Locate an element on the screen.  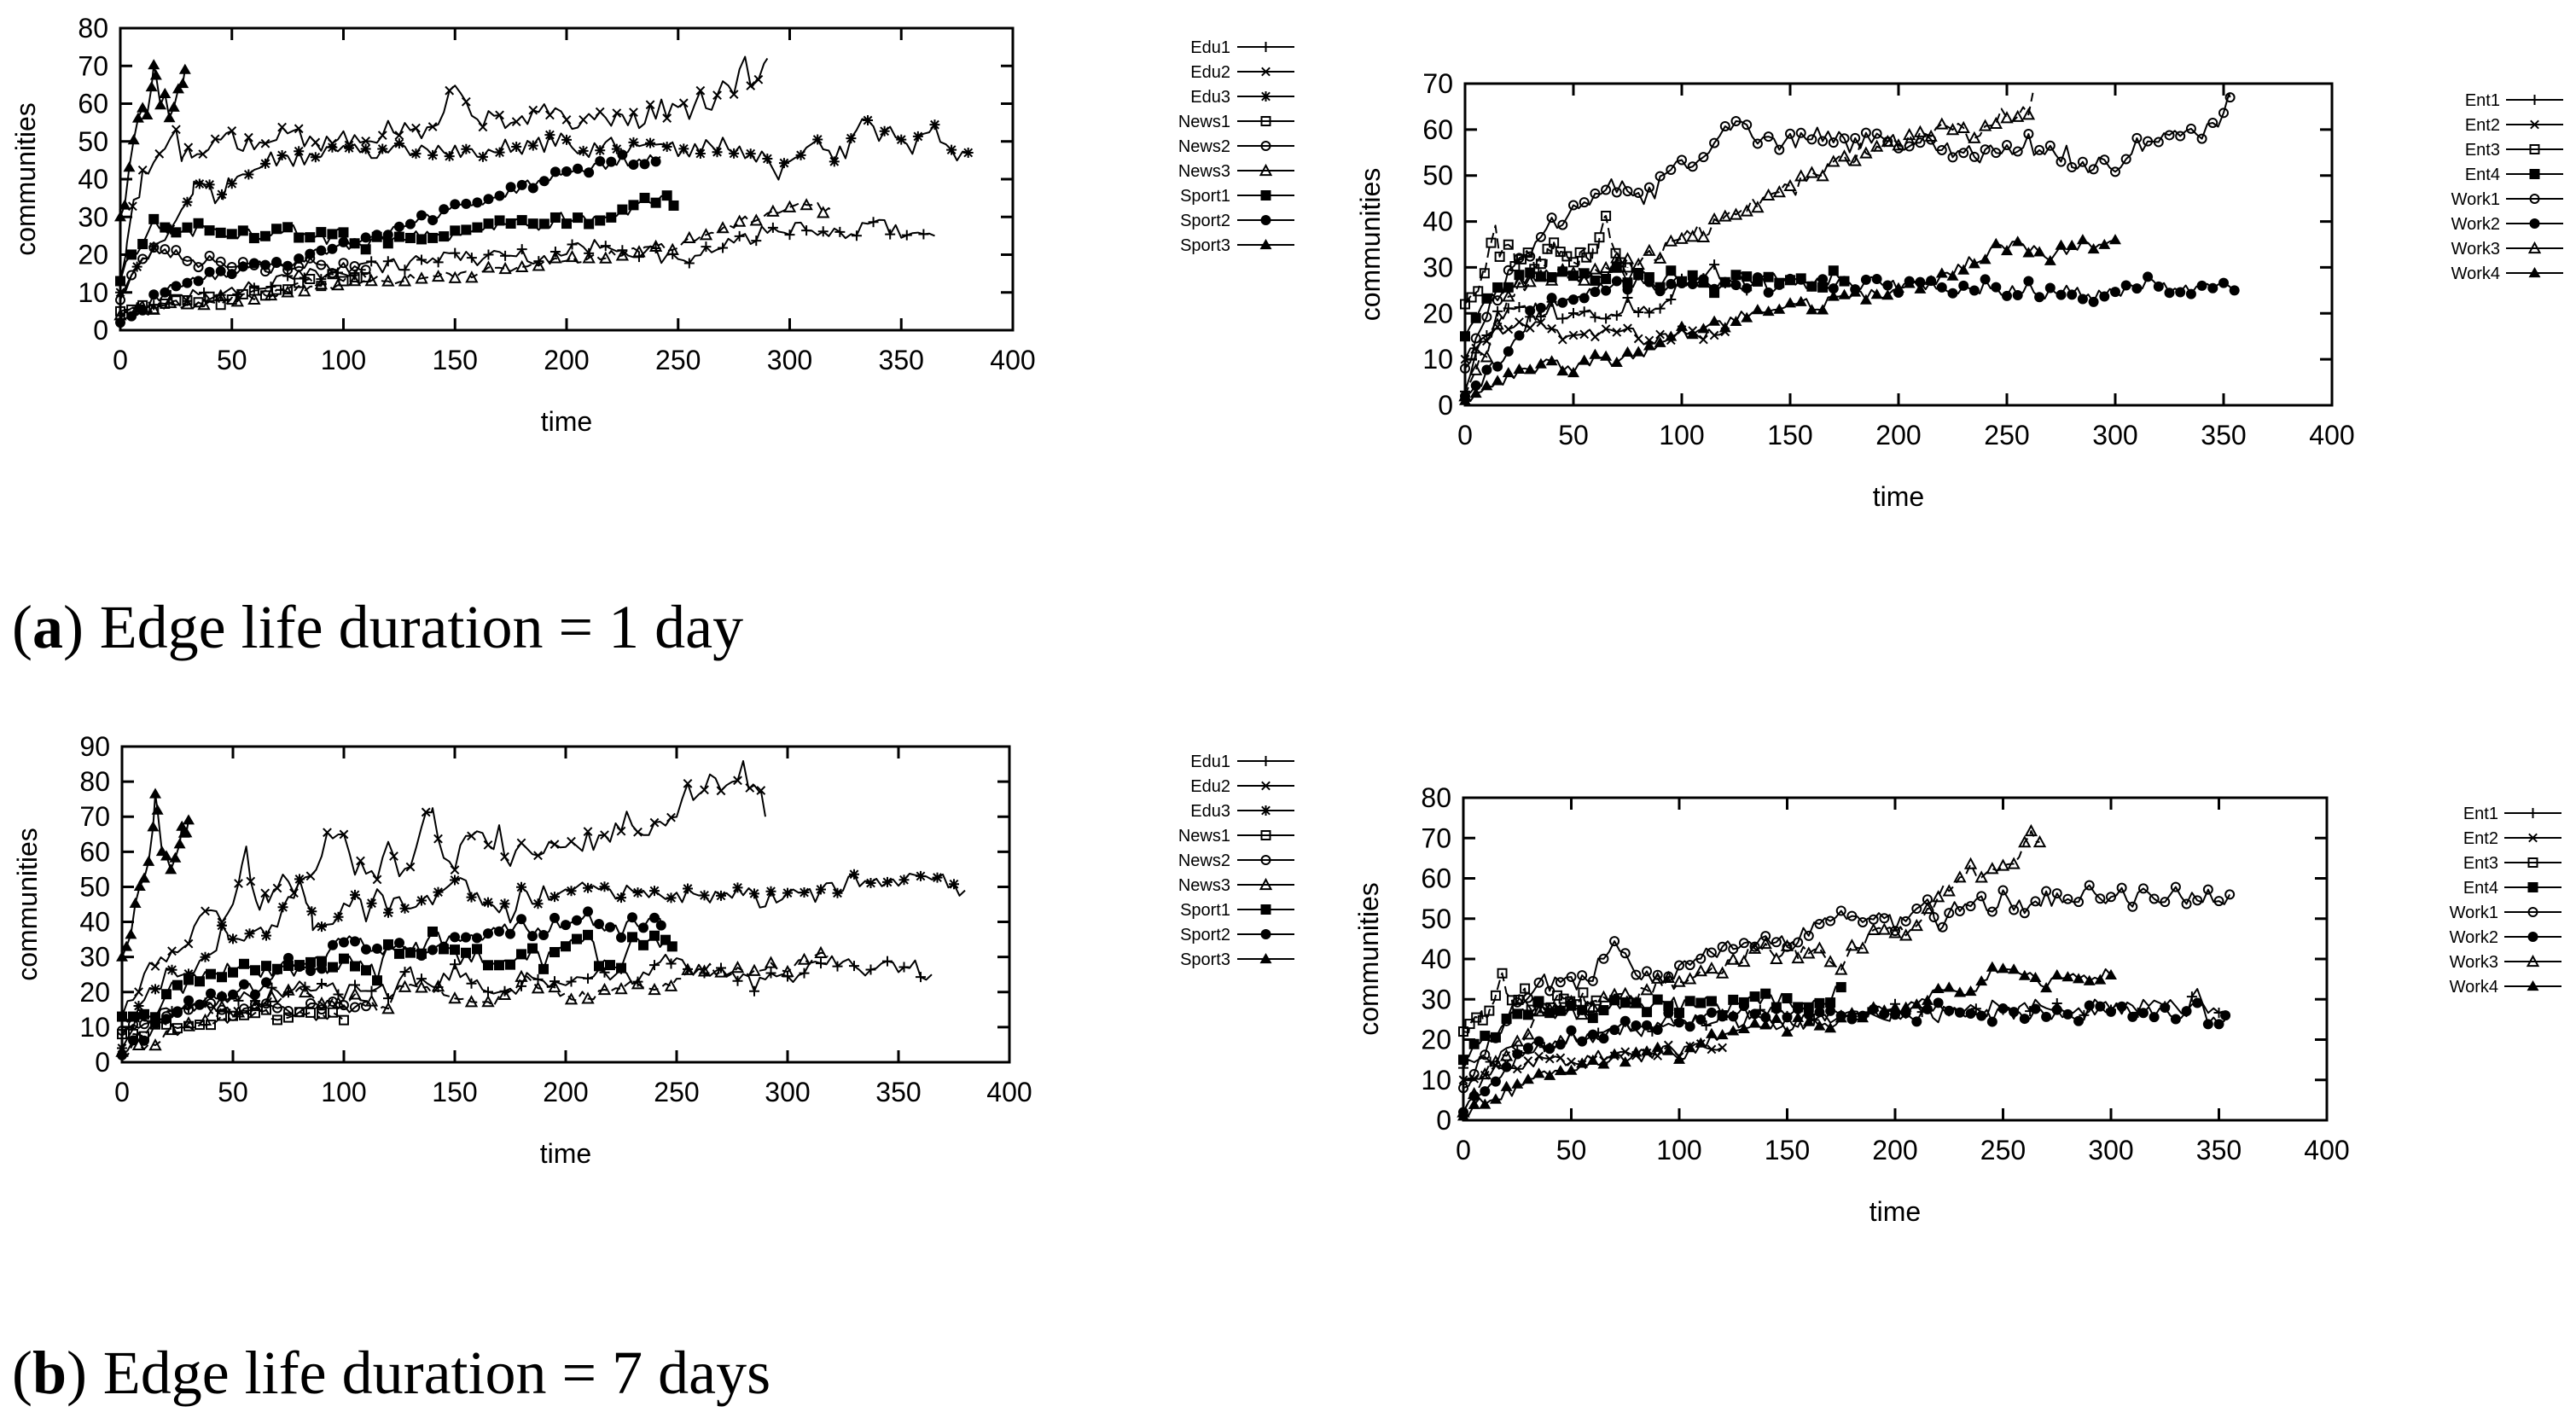
series-Edu3 is located at coordinates (544, 206).